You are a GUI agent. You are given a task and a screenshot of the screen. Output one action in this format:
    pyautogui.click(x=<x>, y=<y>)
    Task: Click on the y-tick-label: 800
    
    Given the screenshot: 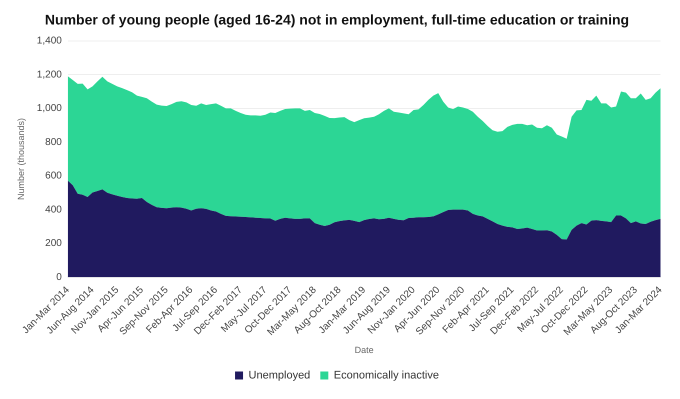 What is the action you would take?
    pyautogui.click(x=53, y=142)
    